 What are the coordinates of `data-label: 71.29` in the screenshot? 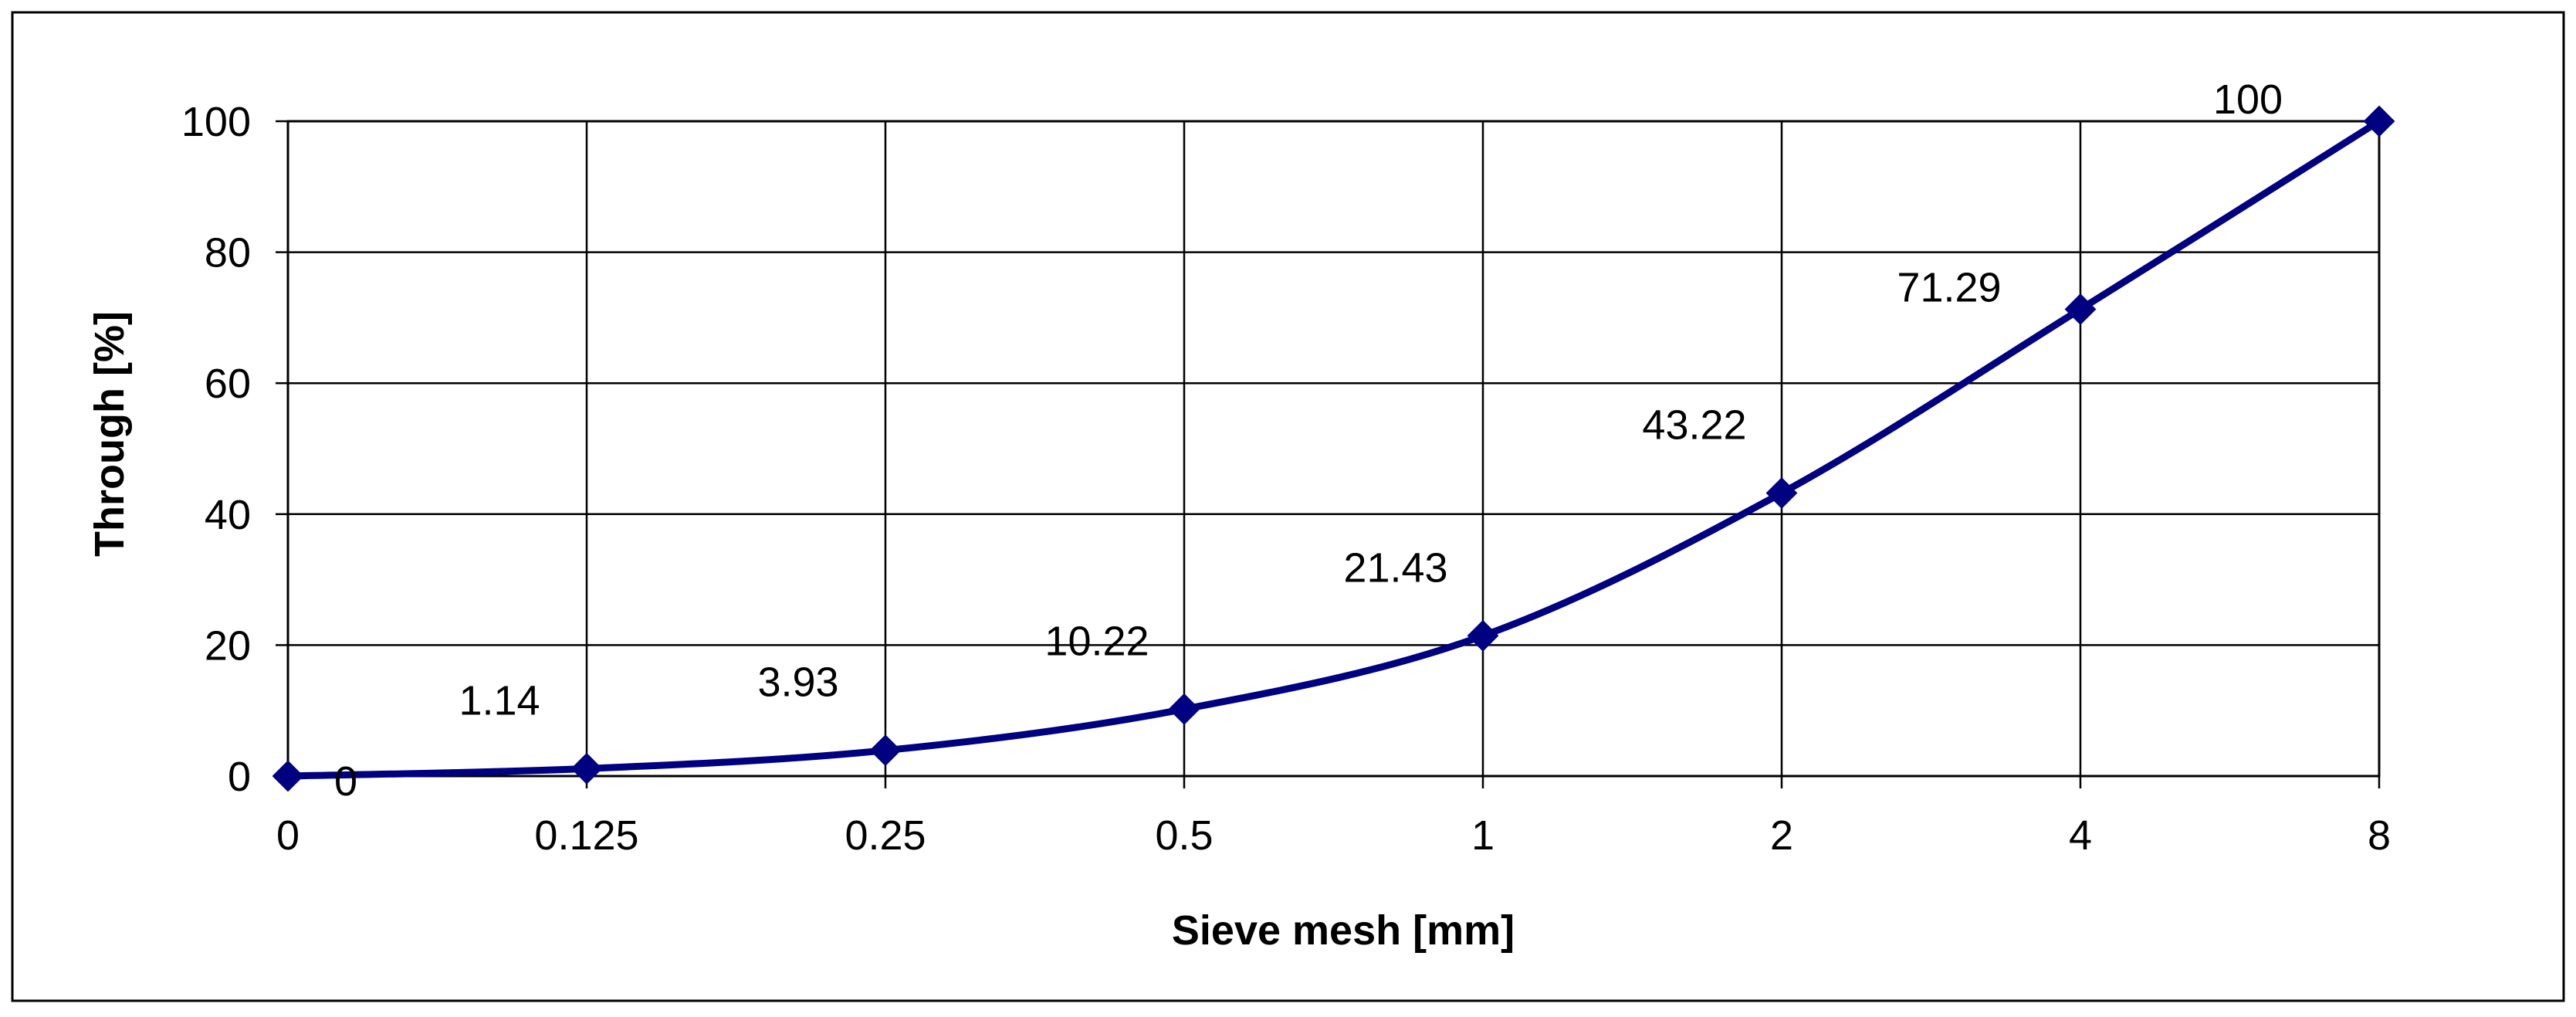 It's located at (1949, 287).